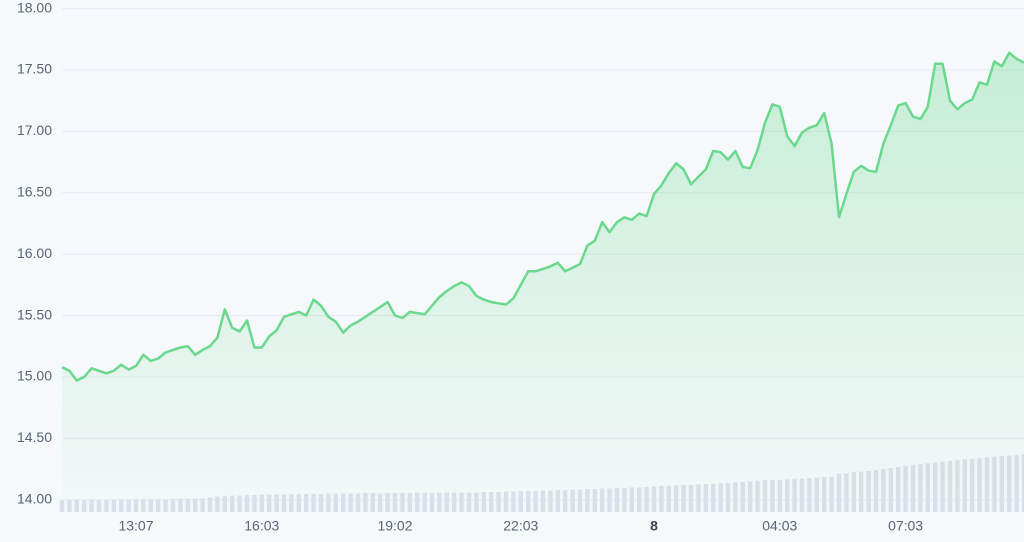 This screenshot has width=1024, height=542. What do you see at coordinates (779, 526) in the screenshot?
I see `x-tick-label: 04:03` at bounding box center [779, 526].